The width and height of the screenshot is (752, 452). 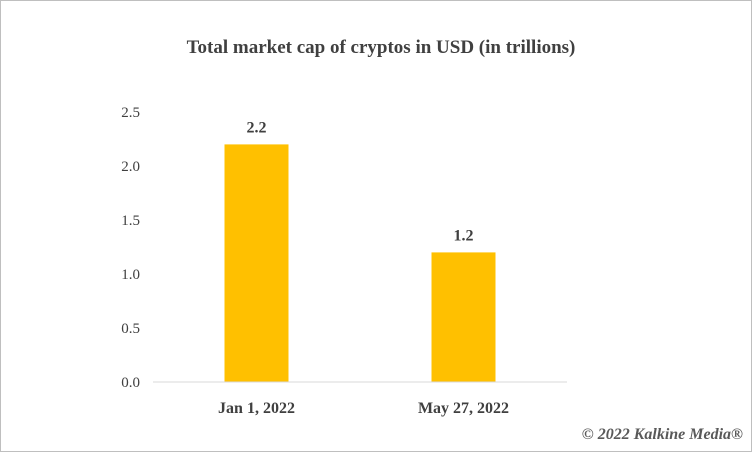 What do you see at coordinates (130, 167) in the screenshot?
I see `y-tick-label: 2.0` at bounding box center [130, 167].